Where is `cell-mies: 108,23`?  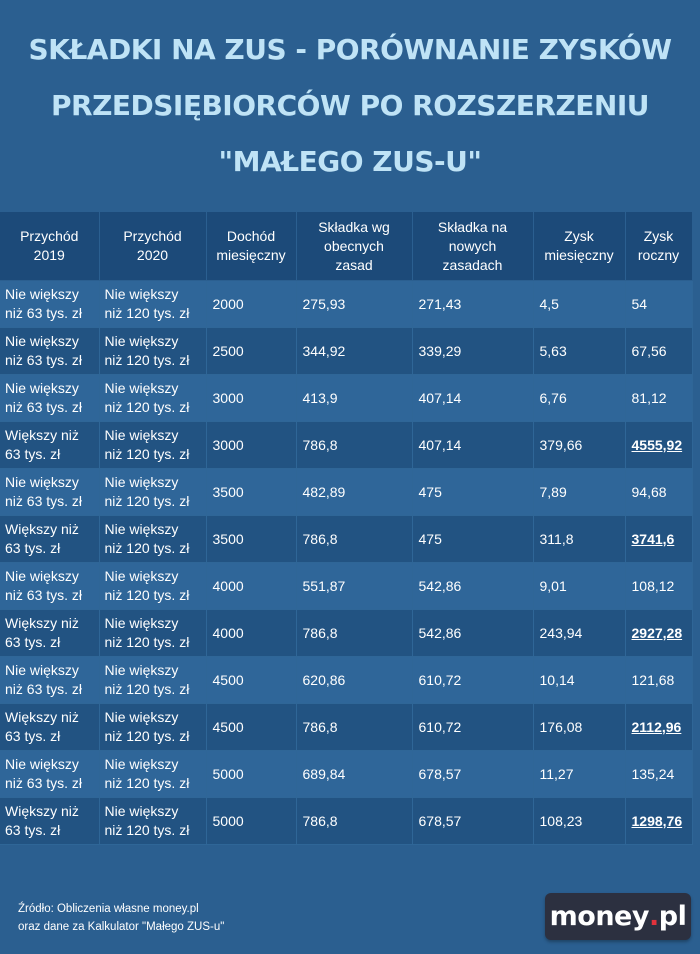
cell-mies: 108,23 is located at coordinates (579, 821).